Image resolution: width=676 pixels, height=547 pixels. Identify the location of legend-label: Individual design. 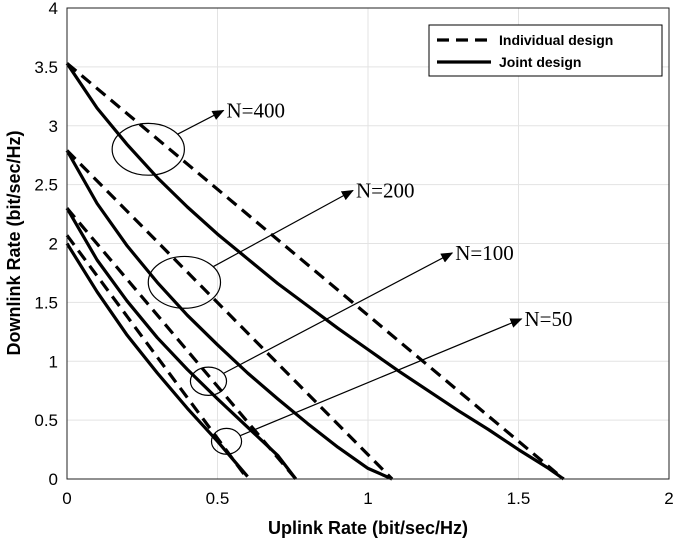
(556, 40).